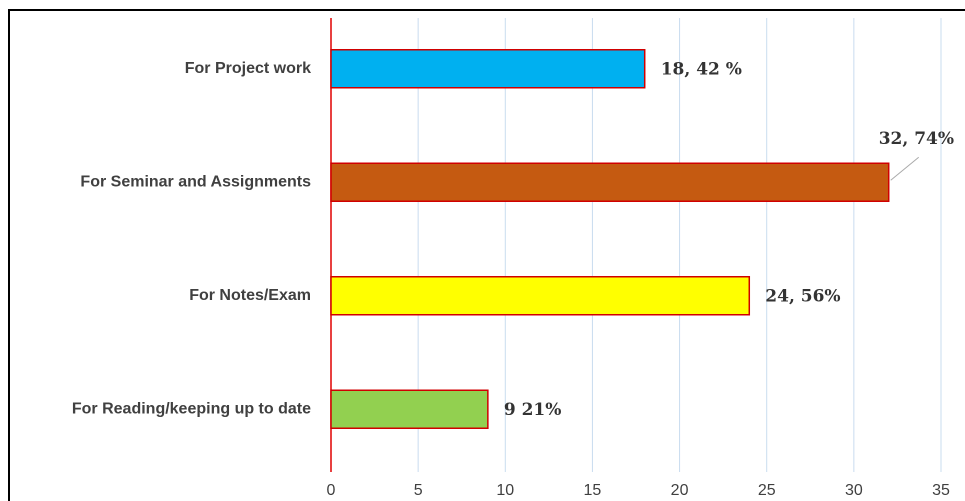 Image resolution: width=965 pixels, height=501 pixels. I want to click on x-tick-label: 30, so click(854, 490).